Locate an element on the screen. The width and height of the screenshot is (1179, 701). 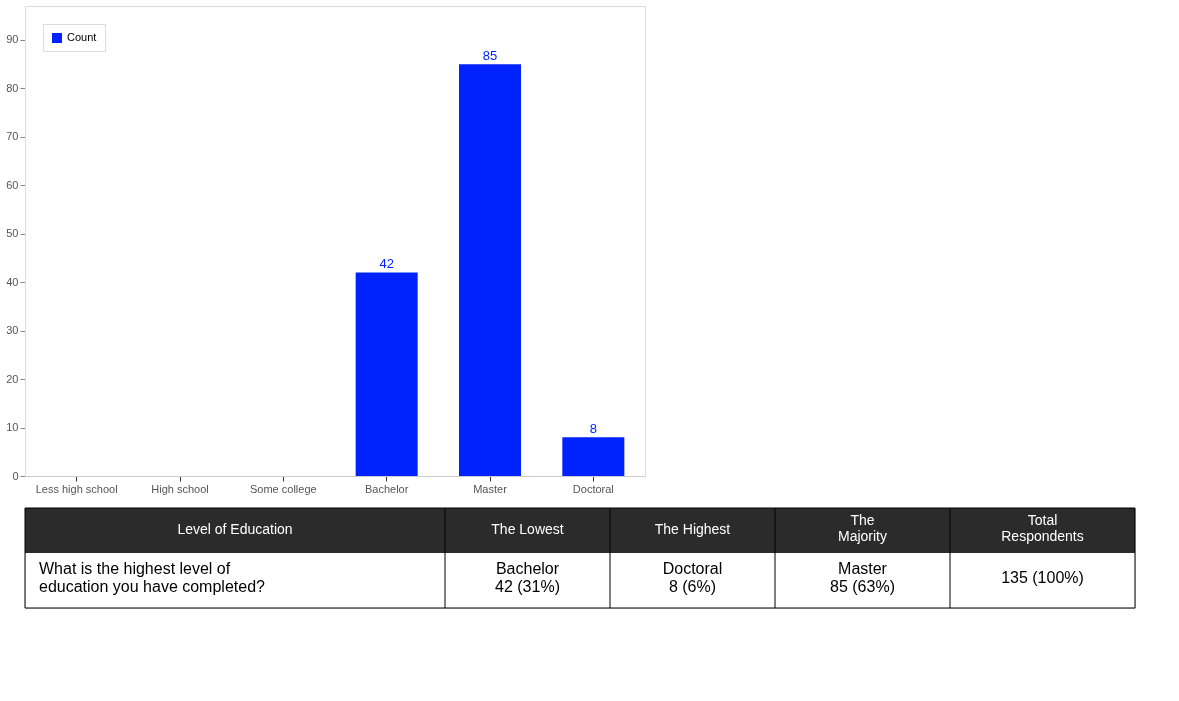
legend-label: Count is located at coordinates (82, 37).